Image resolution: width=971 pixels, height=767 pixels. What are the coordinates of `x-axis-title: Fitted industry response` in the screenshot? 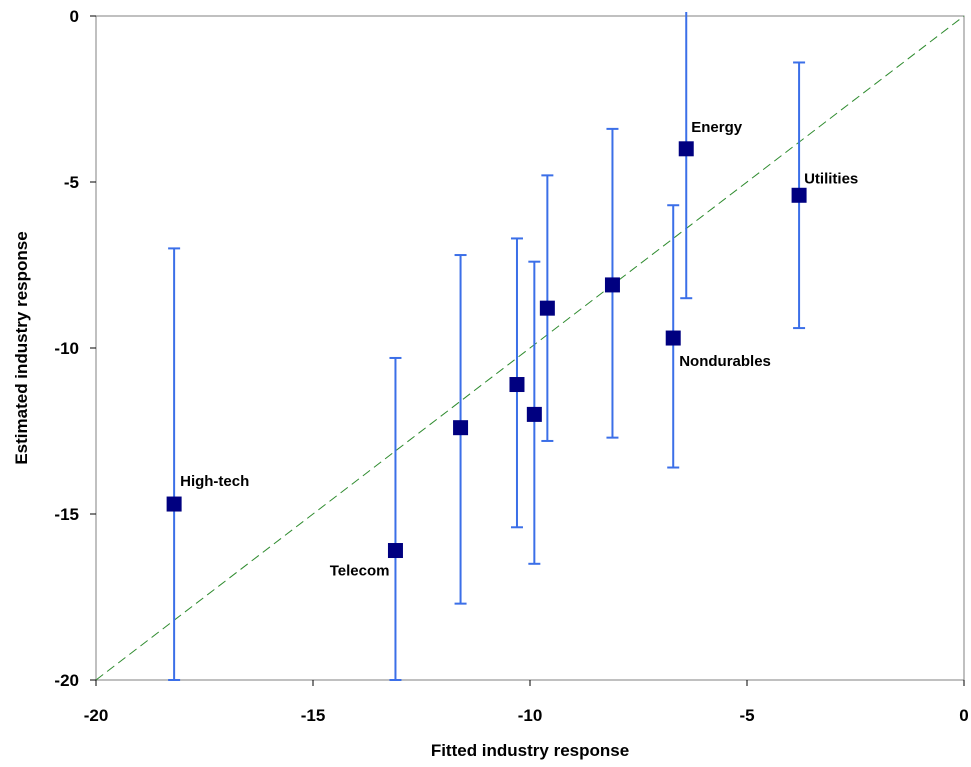 It's located at (530, 750).